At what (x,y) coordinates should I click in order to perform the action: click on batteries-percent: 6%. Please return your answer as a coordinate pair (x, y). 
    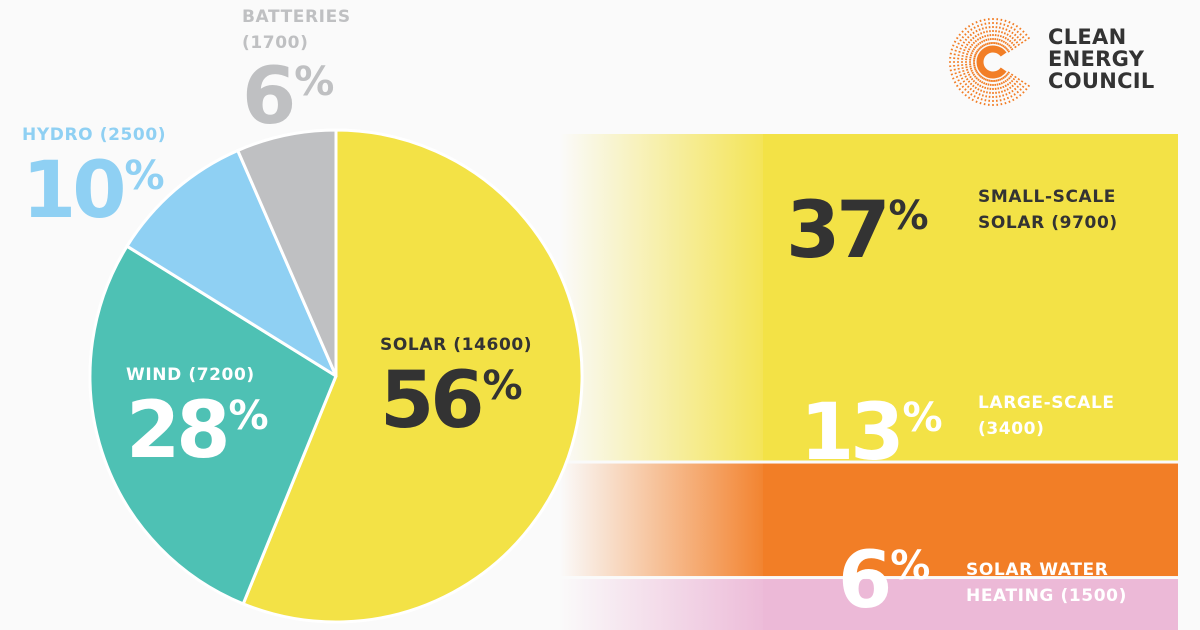
    Looking at the image, I should click on (288, 97).